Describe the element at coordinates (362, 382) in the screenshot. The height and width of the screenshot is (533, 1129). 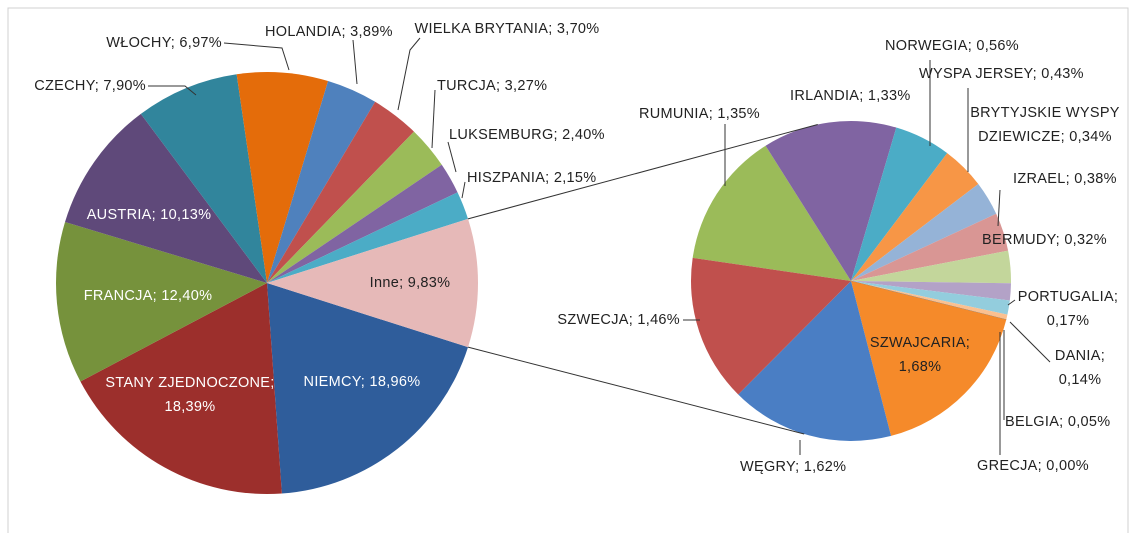
I see `data-label: NIEMCY; 18,96%` at that location.